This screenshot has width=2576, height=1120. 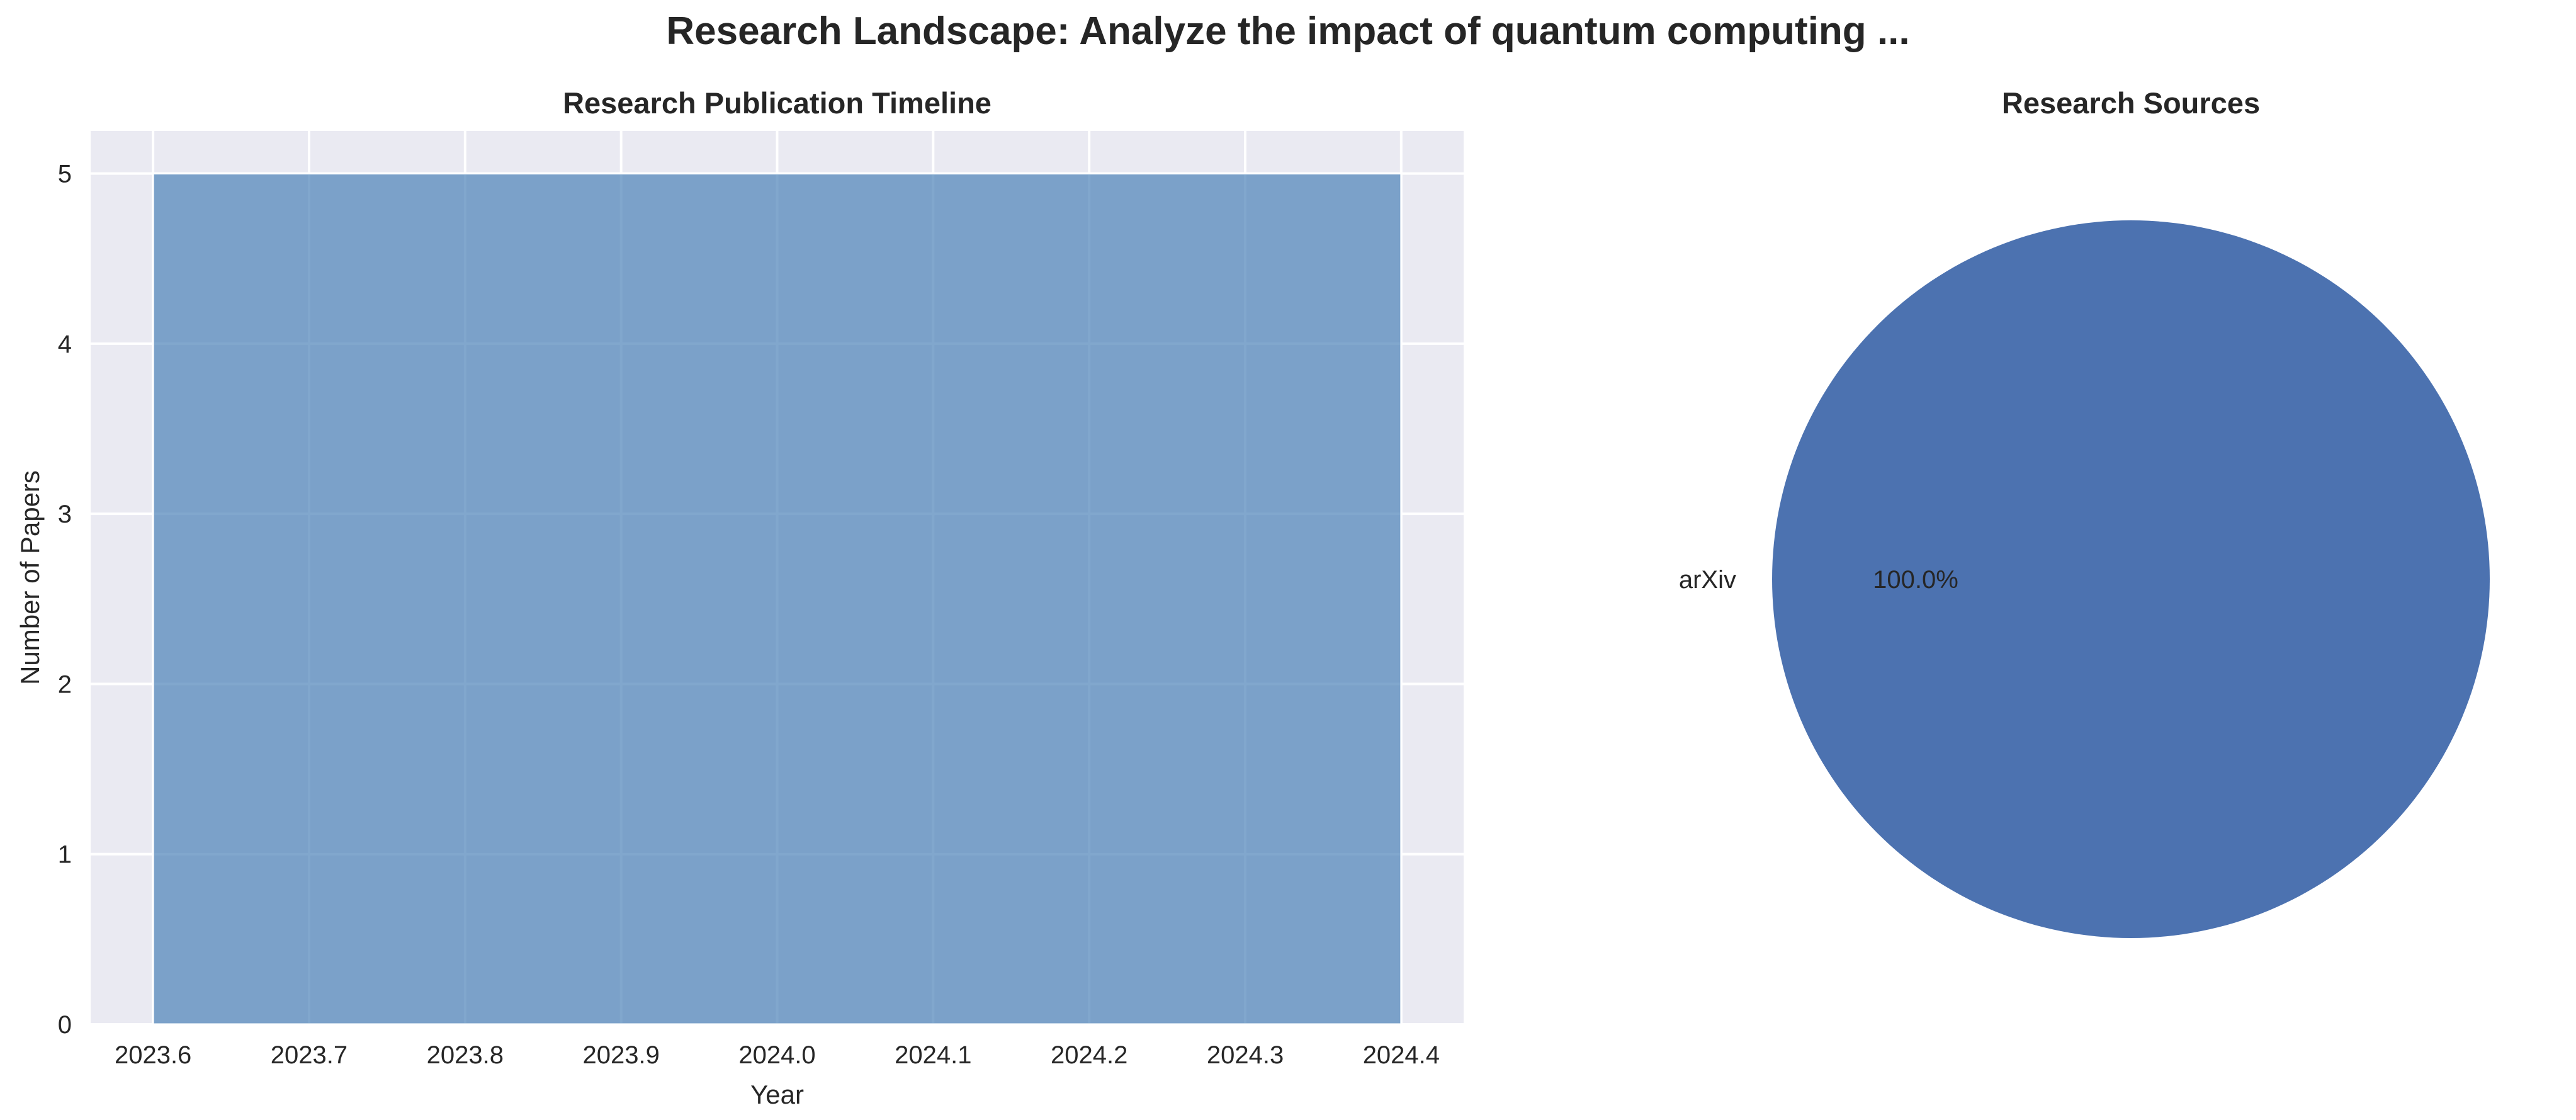 I want to click on timeline-x-axis-label: Year, so click(x=777, y=1094).